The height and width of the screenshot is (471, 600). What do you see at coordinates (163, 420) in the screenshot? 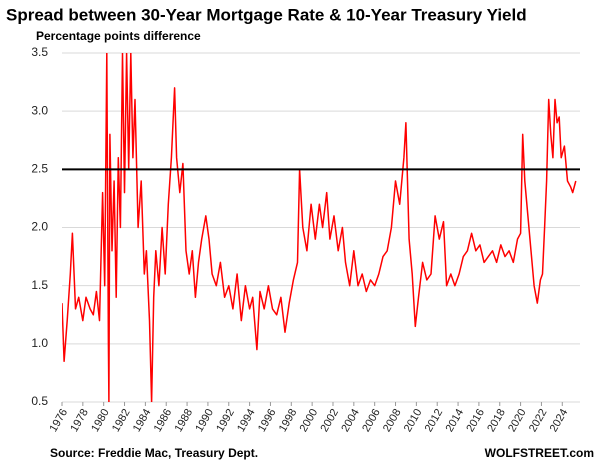
I see `x-tick-label: 1986` at bounding box center [163, 420].